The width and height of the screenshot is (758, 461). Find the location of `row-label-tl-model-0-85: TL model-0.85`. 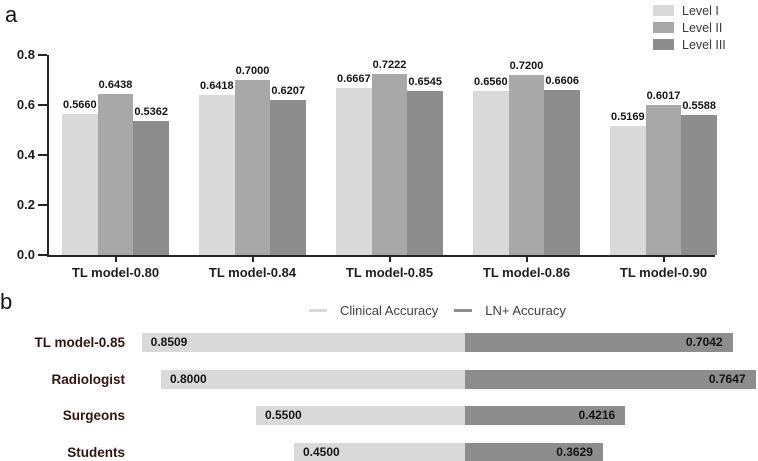

row-label-tl-model-0-85: TL model-0.85 is located at coordinates (79, 342).